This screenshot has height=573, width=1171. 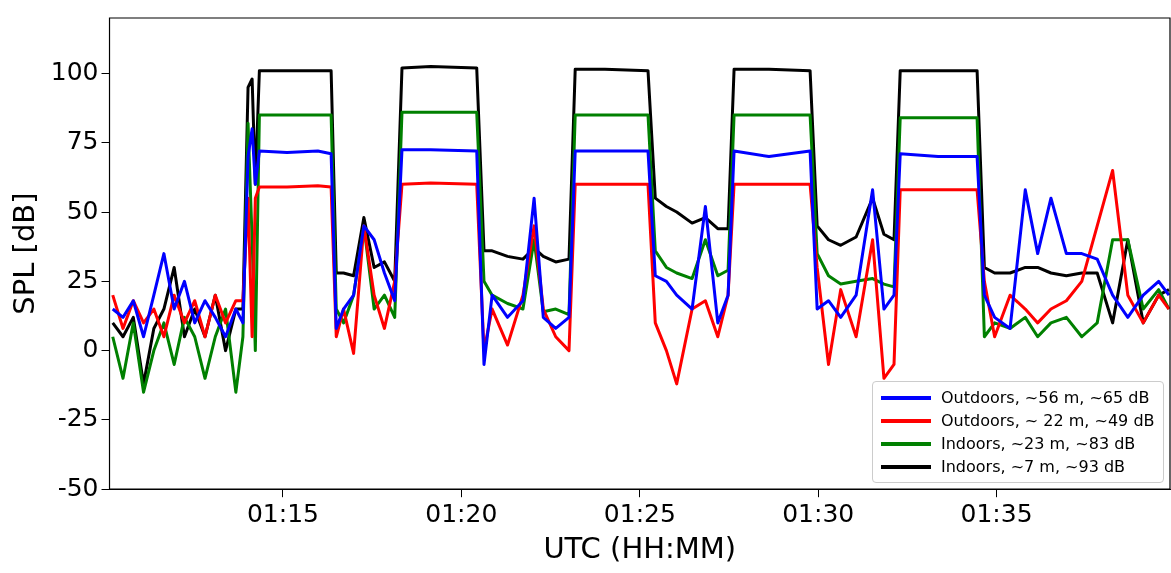 I want to click on y-tick-label: 0, so click(x=90, y=349).